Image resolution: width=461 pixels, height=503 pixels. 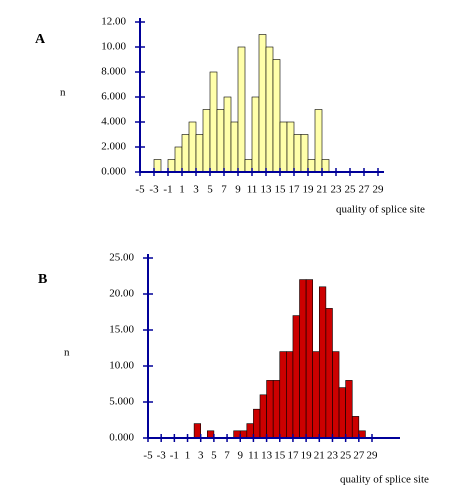 I want to click on panel-label: B, so click(x=42, y=279).